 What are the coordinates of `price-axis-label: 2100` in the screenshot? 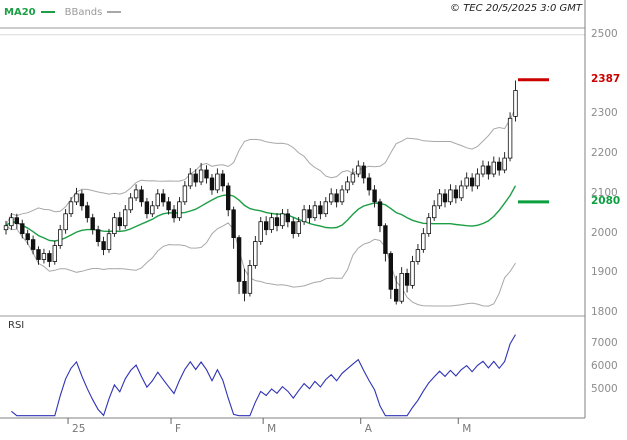 It's located at (604, 192).